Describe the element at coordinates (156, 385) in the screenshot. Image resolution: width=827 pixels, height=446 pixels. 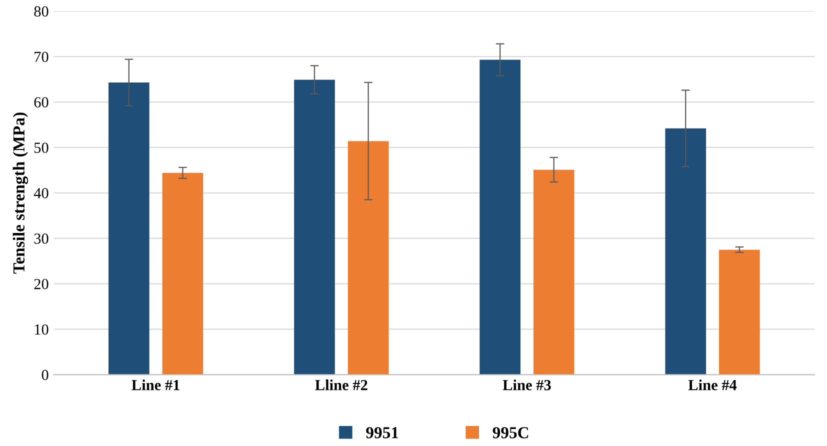
I see `x-tick-label: Line #1` at that location.